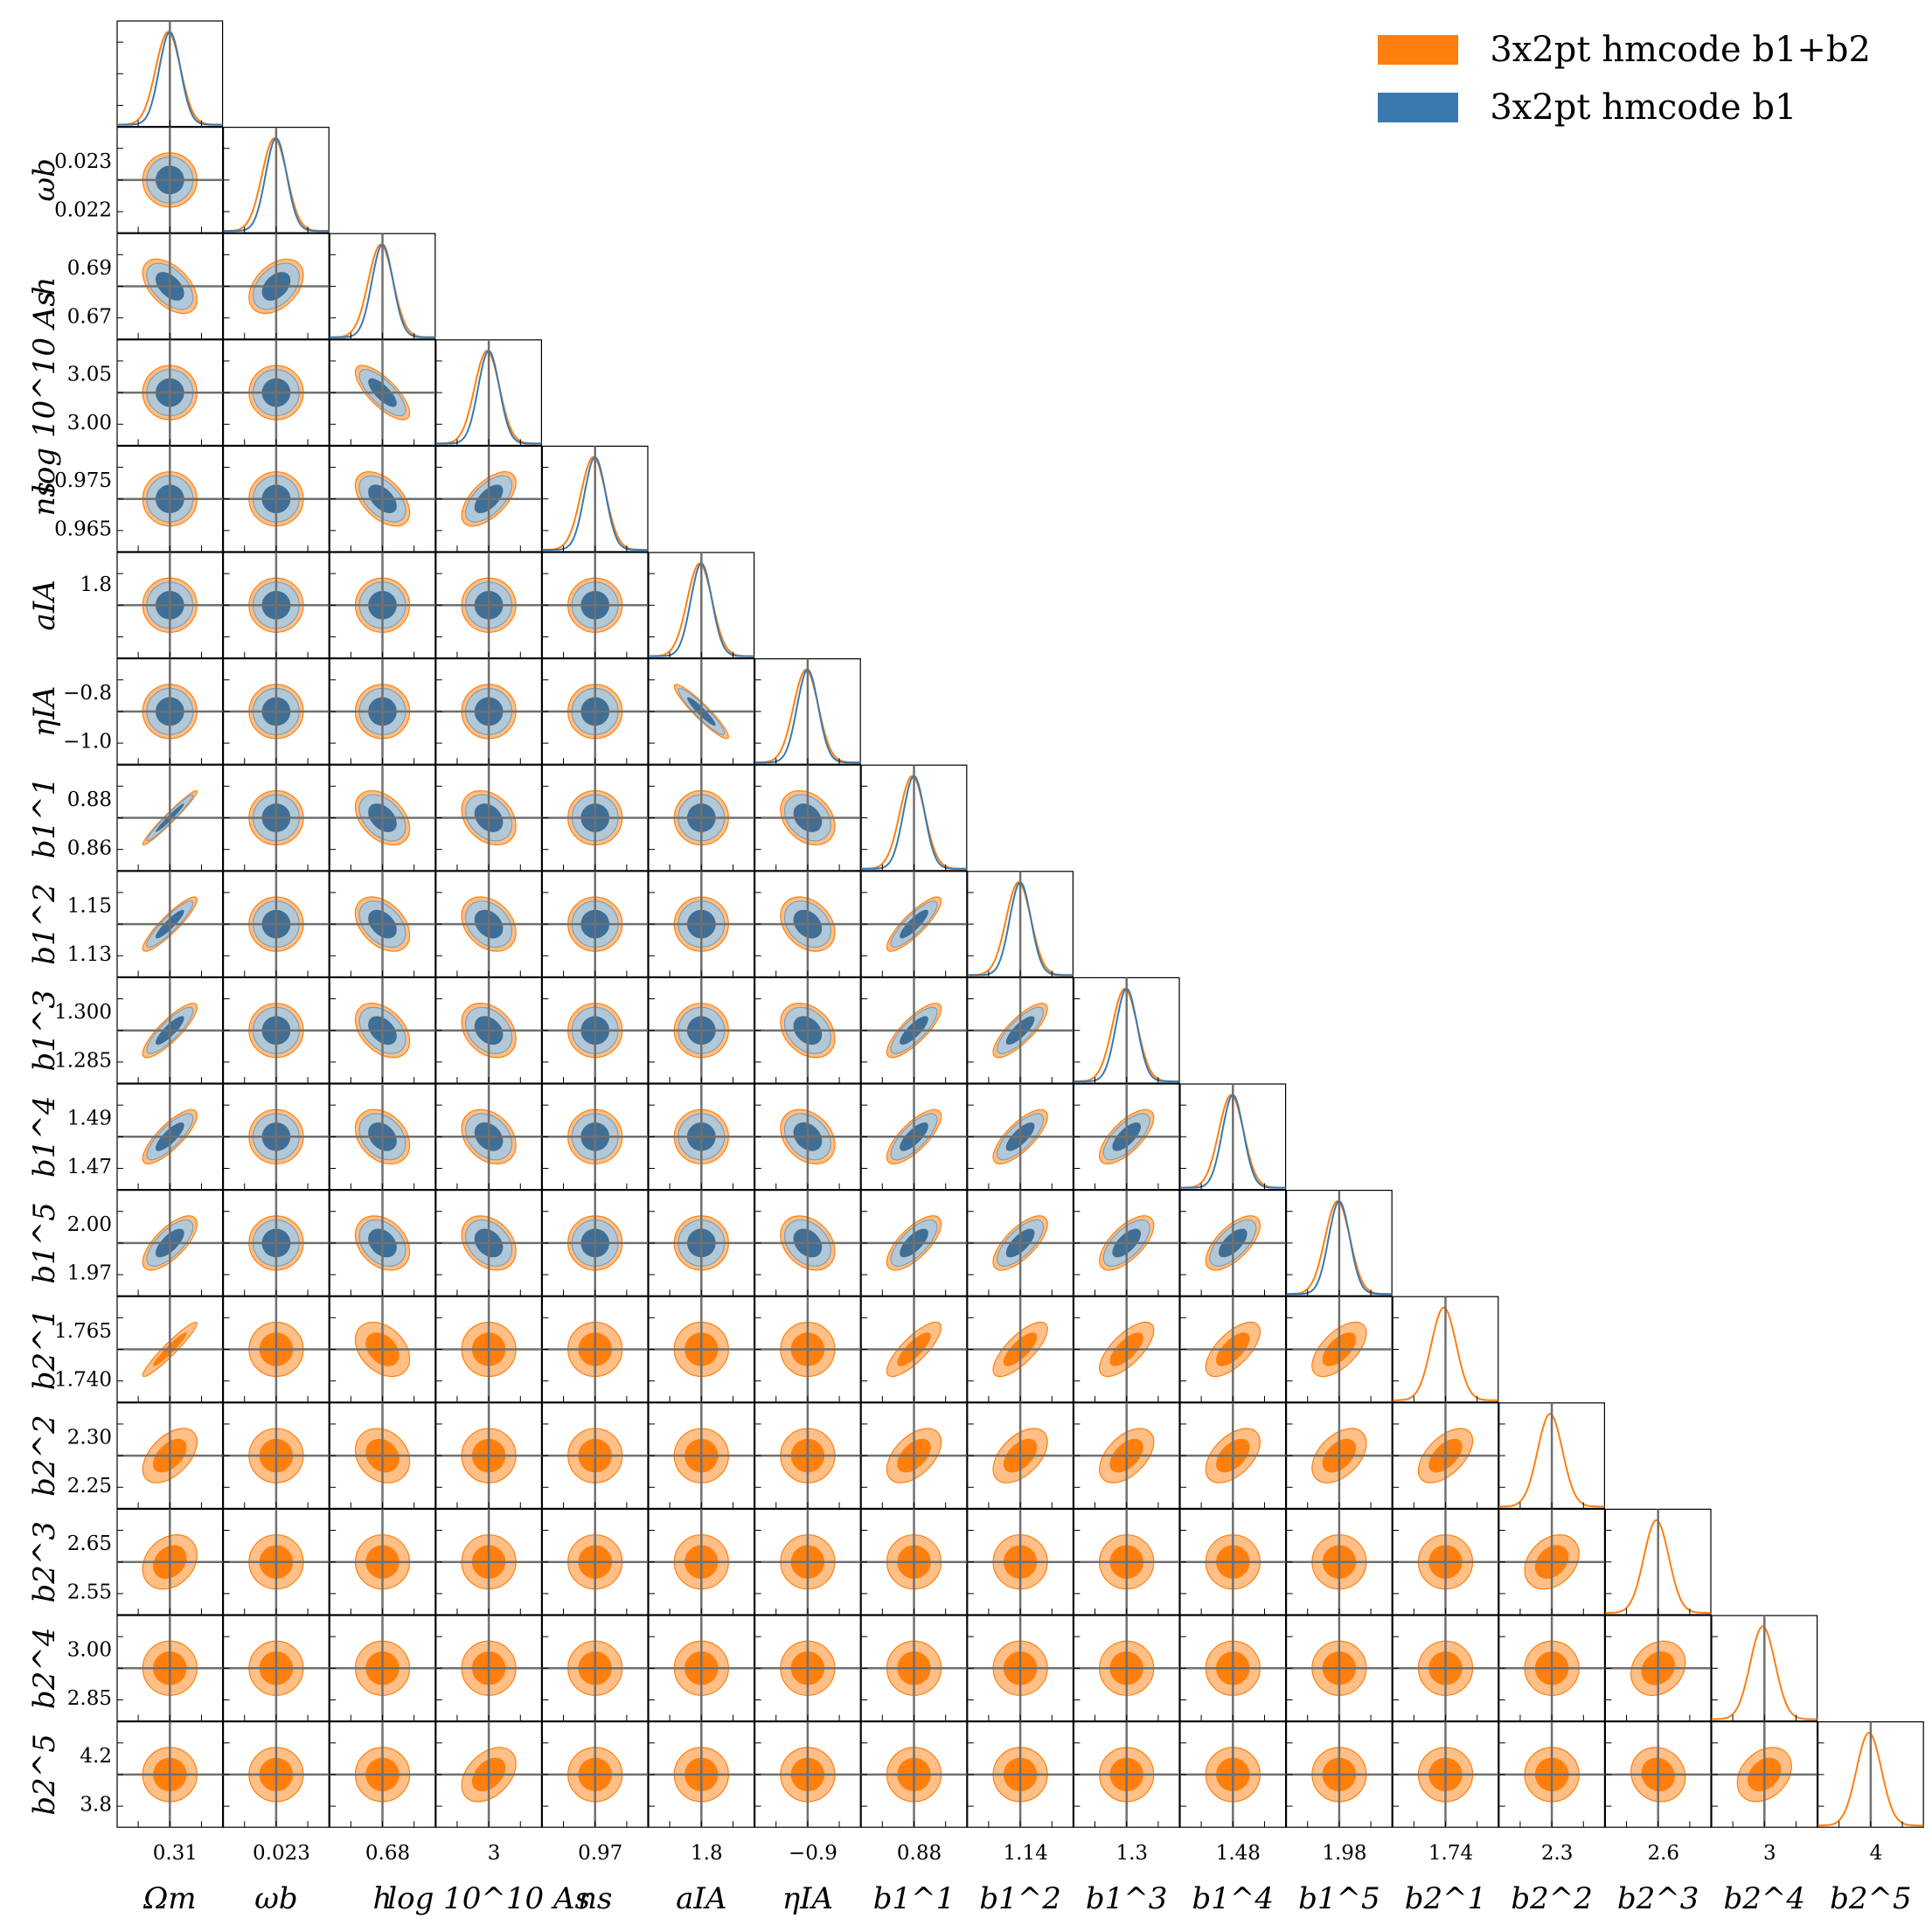 This screenshot has width=1932, height=1932. What do you see at coordinates (276, 1774) in the screenshot?
I see `panel-b25-wb` at bounding box center [276, 1774].